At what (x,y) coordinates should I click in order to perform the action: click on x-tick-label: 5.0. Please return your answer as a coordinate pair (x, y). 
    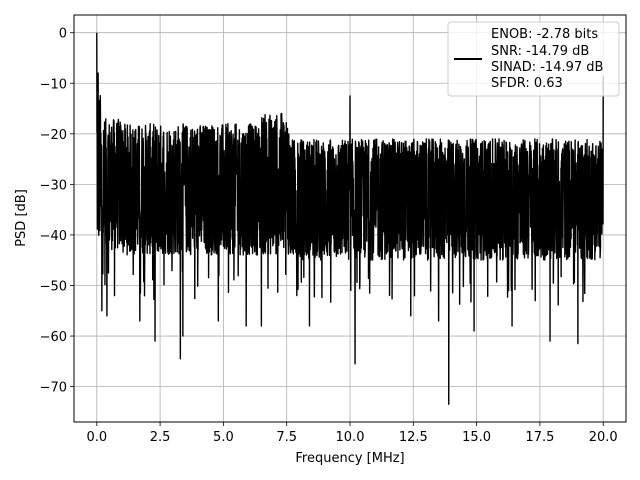
    Looking at the image, I should click on (223, 437).